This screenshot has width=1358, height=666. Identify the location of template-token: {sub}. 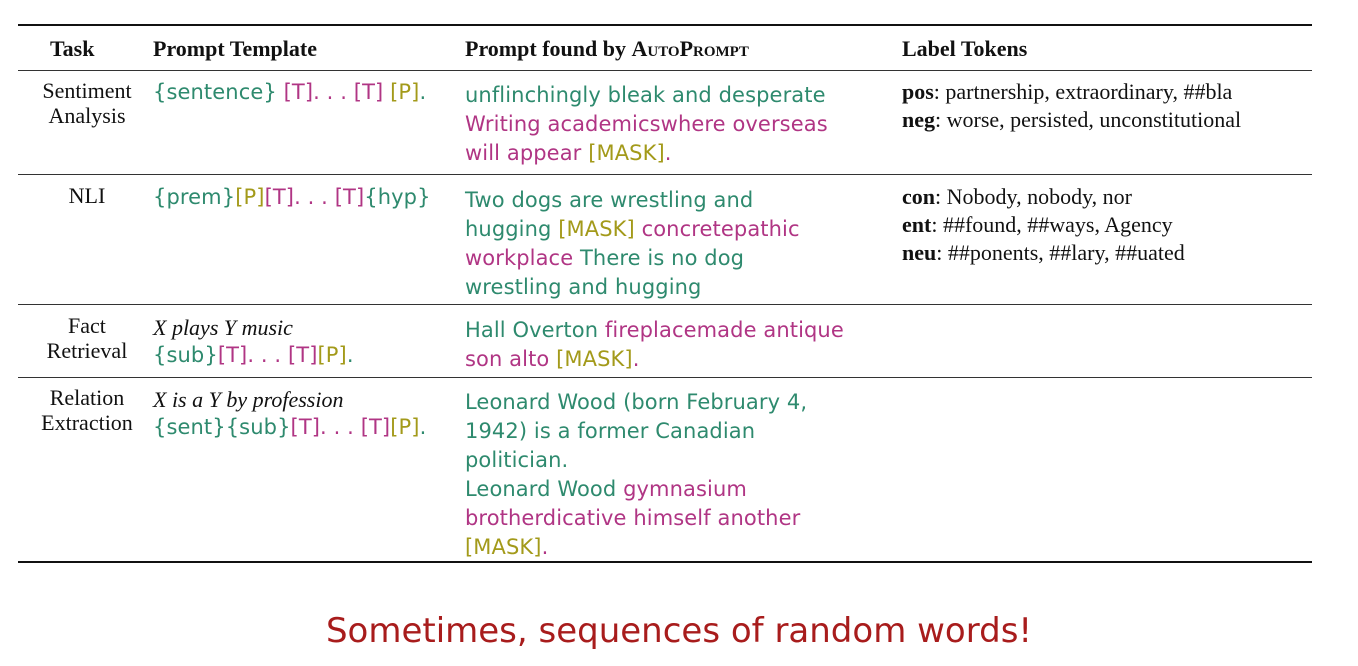
(185, 355).